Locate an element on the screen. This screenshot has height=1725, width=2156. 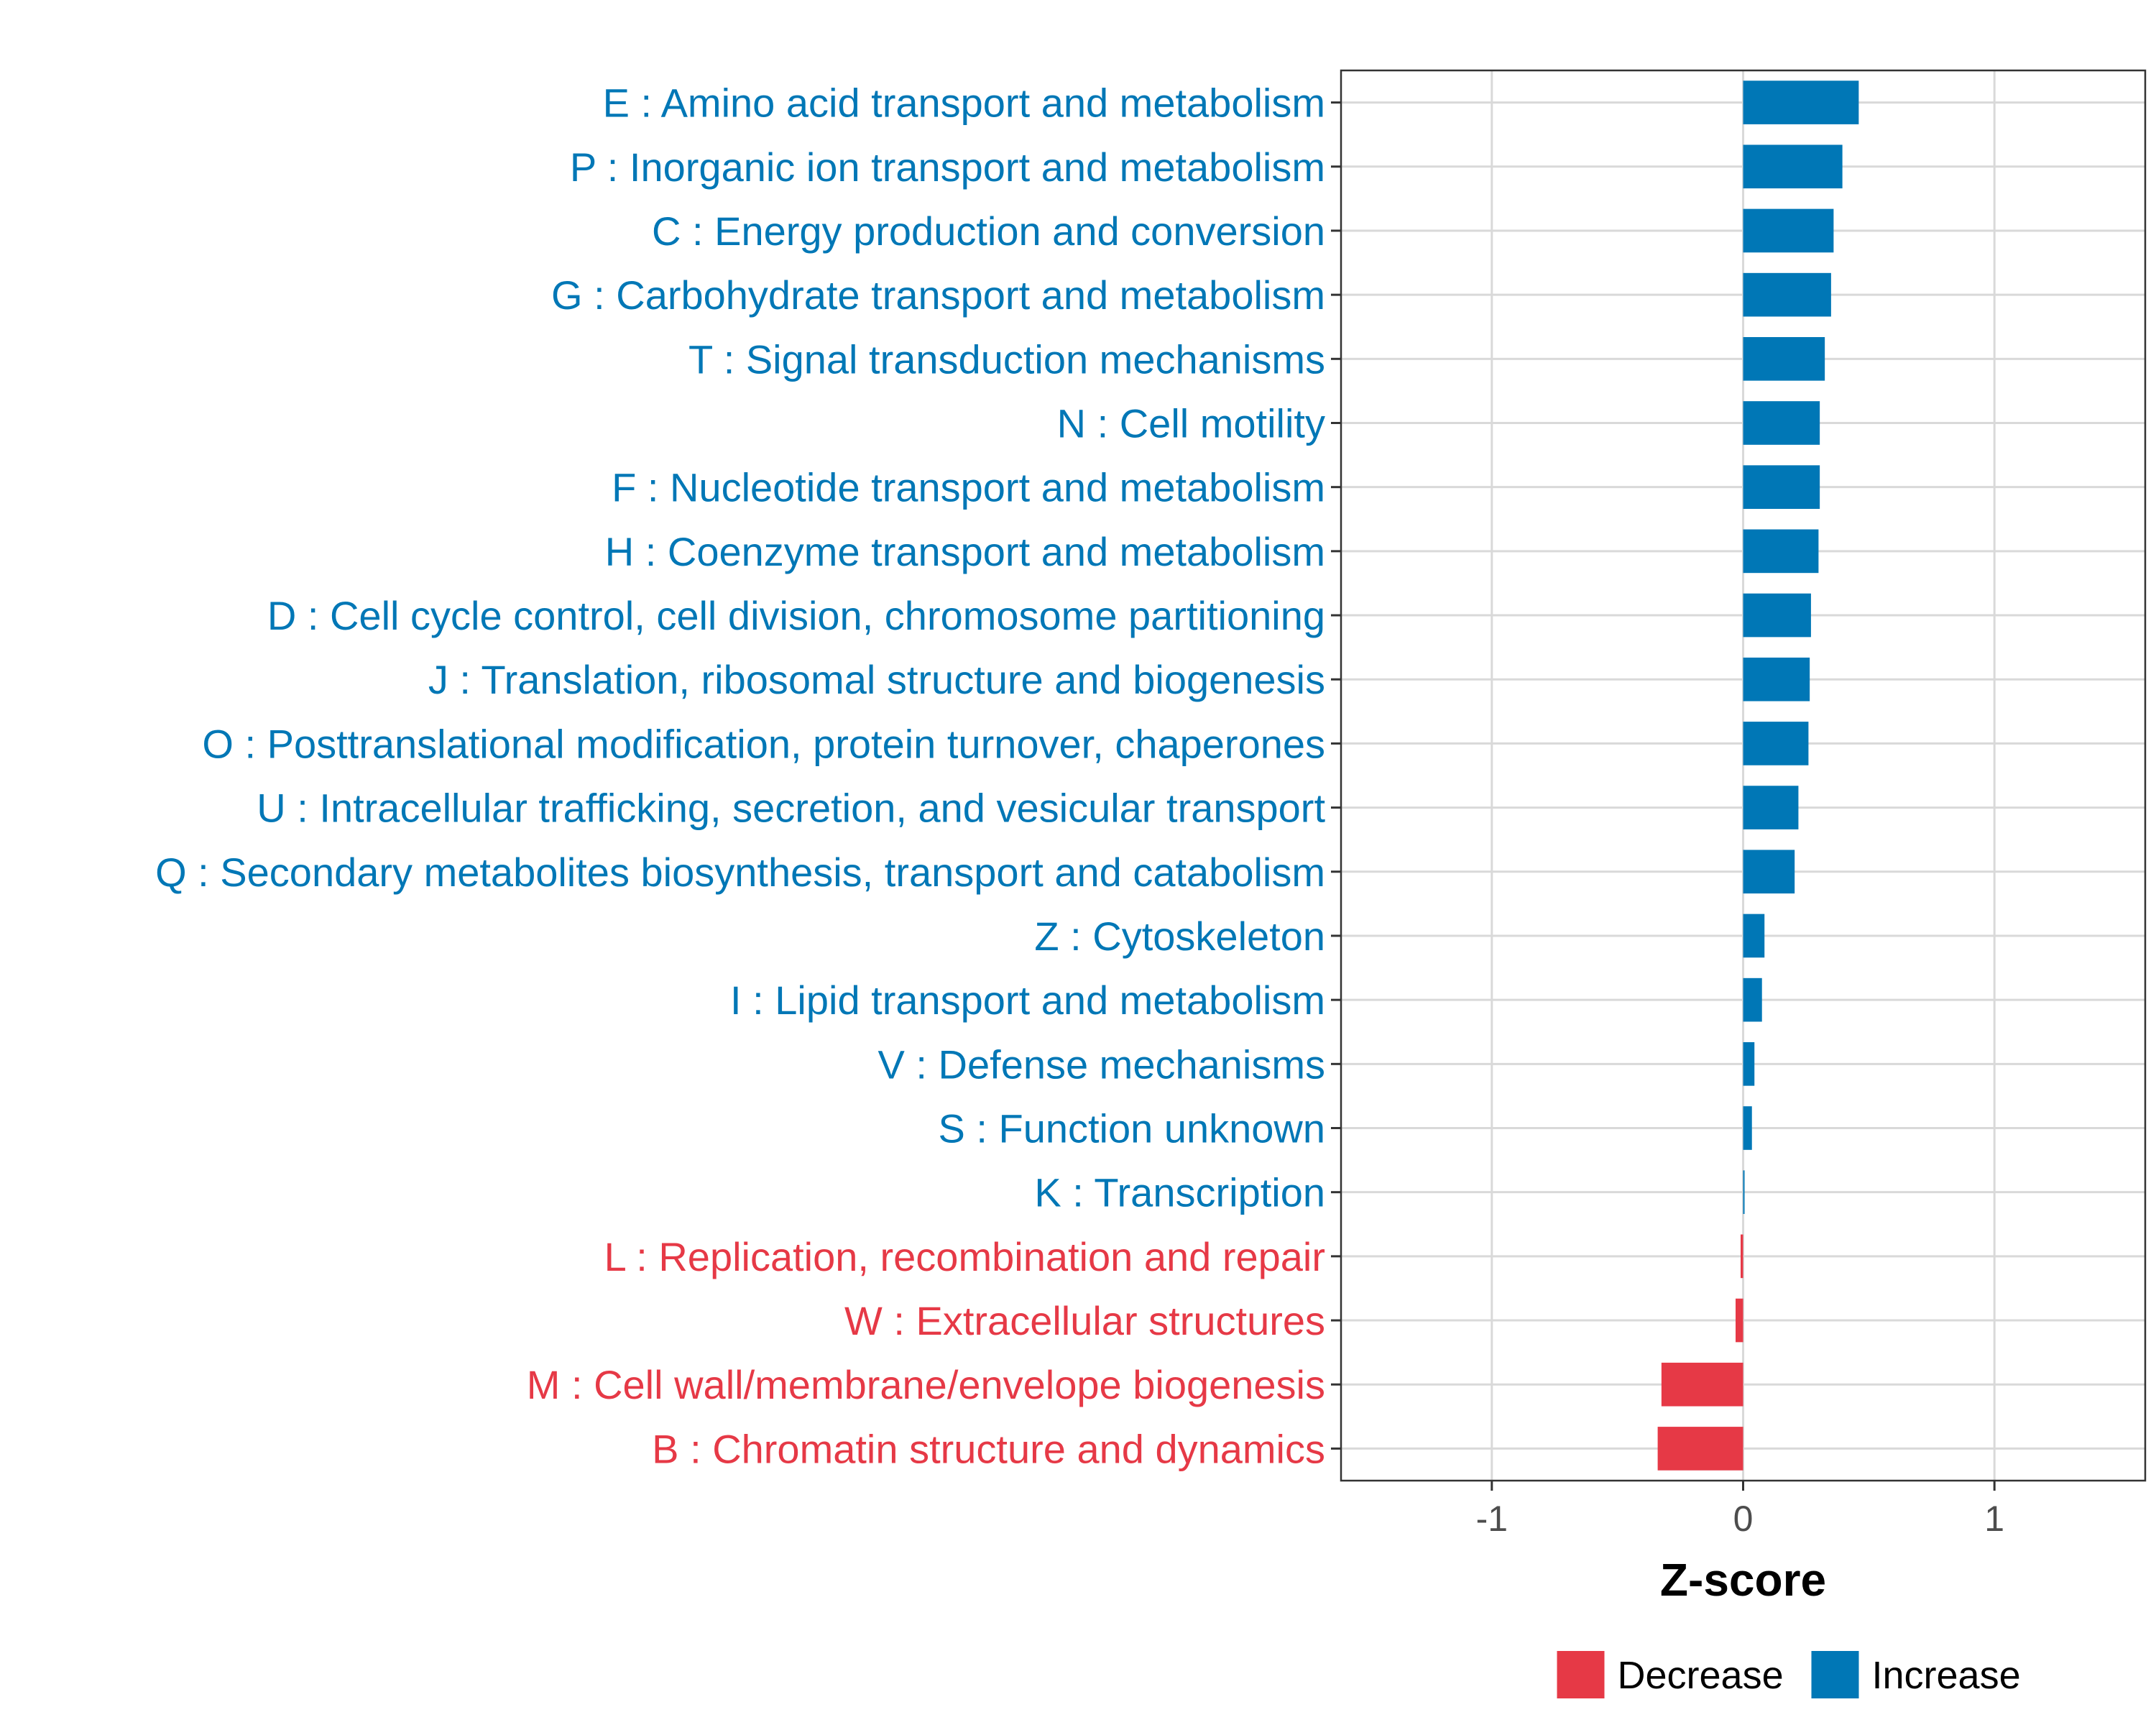
x-tick-label: -1 is located at coordinates (1492, 1519).